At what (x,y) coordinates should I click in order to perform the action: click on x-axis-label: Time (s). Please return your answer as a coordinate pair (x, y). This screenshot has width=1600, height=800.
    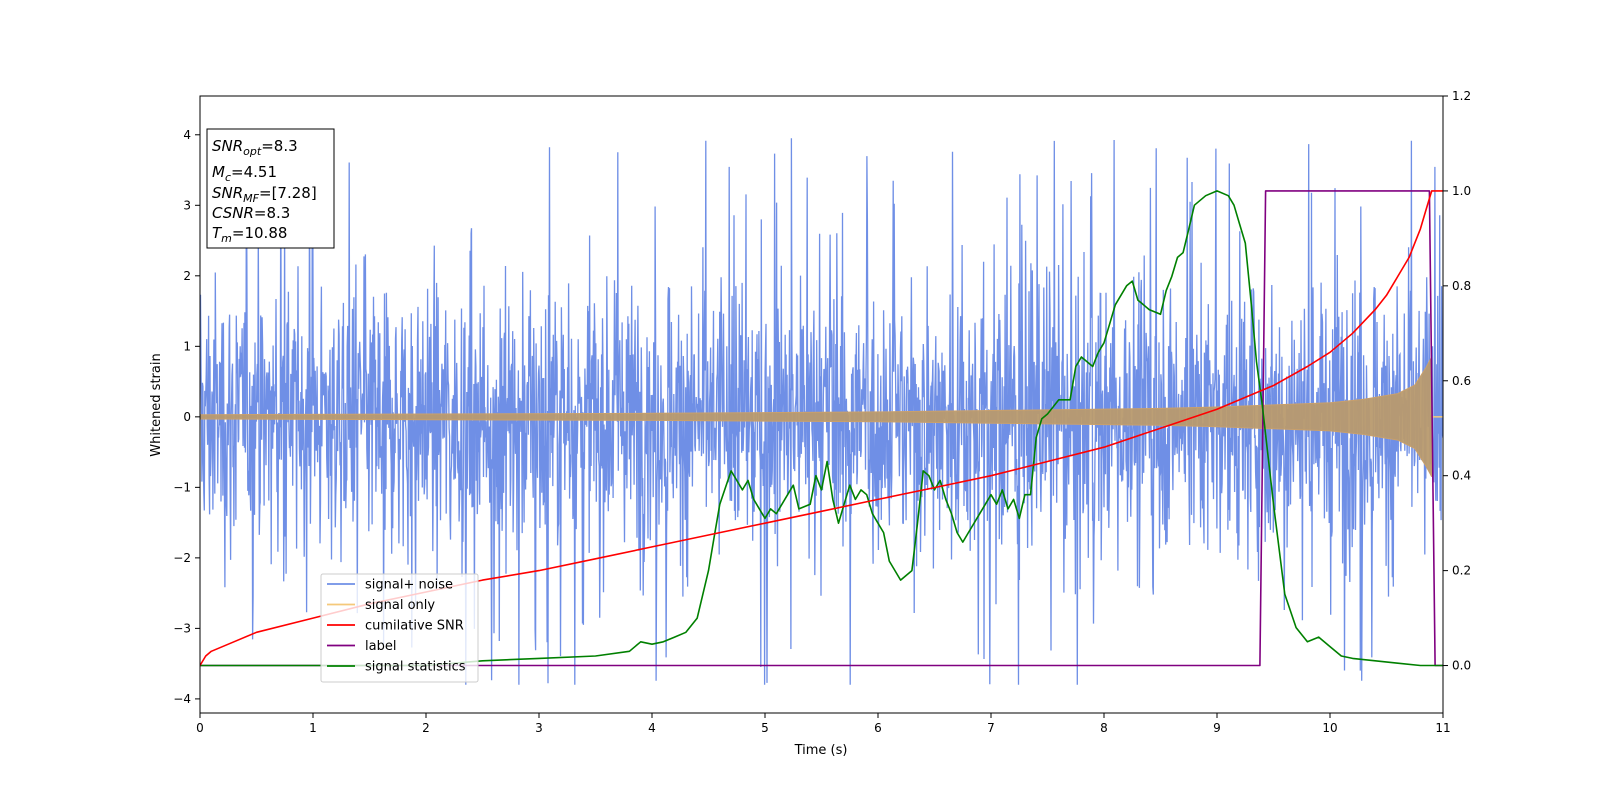
    Looking at the image, I should click on (821, 750).